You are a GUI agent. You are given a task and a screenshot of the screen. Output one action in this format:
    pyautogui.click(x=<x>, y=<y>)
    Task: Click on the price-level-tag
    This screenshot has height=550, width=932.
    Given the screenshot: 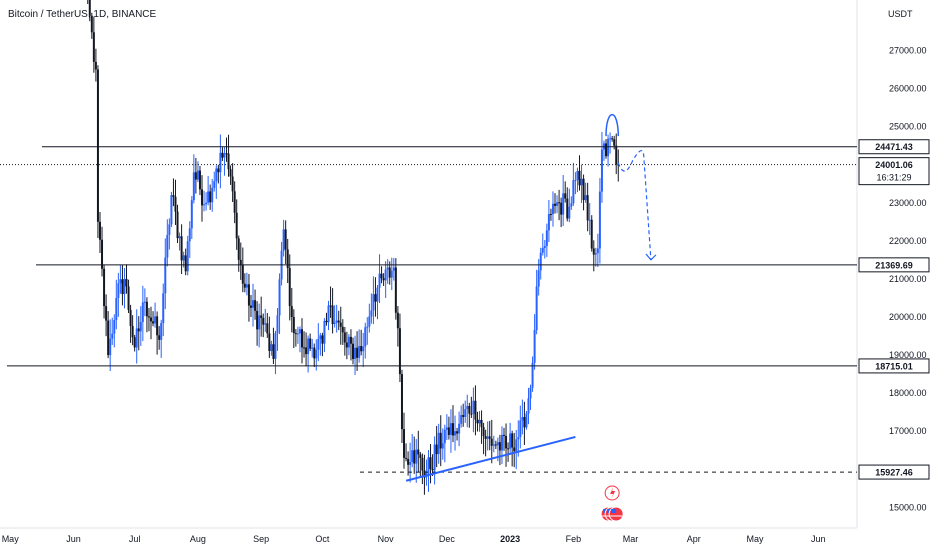 What is the action you would take?
    pyautogui.click(x=894, y=366)
    